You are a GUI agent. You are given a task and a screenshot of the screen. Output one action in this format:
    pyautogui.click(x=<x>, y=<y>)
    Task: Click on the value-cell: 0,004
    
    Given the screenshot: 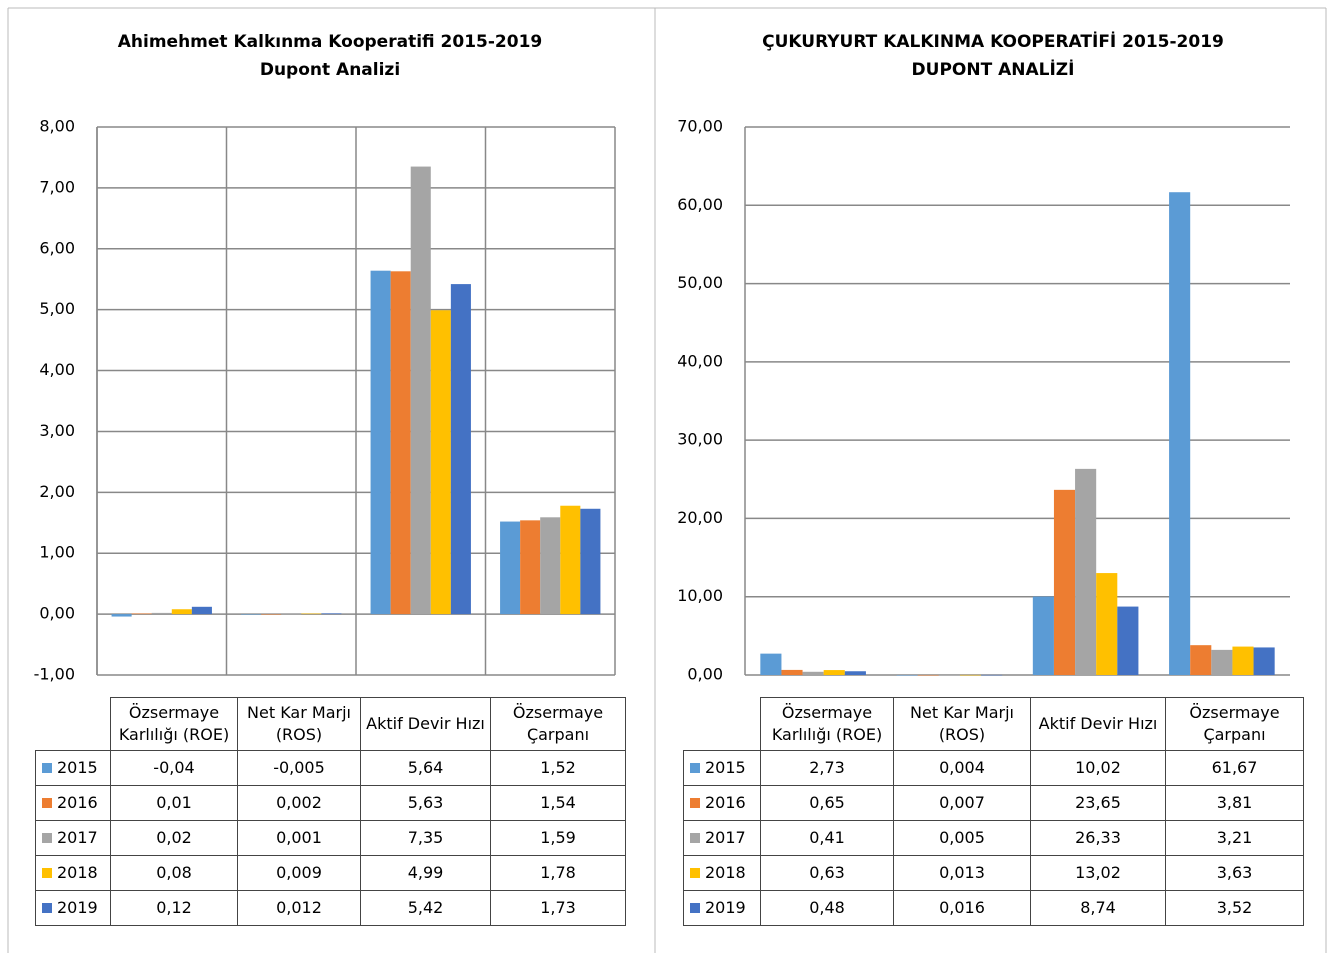 What is the action you would take?
    pyautogui.click(x=962, y=768)
    